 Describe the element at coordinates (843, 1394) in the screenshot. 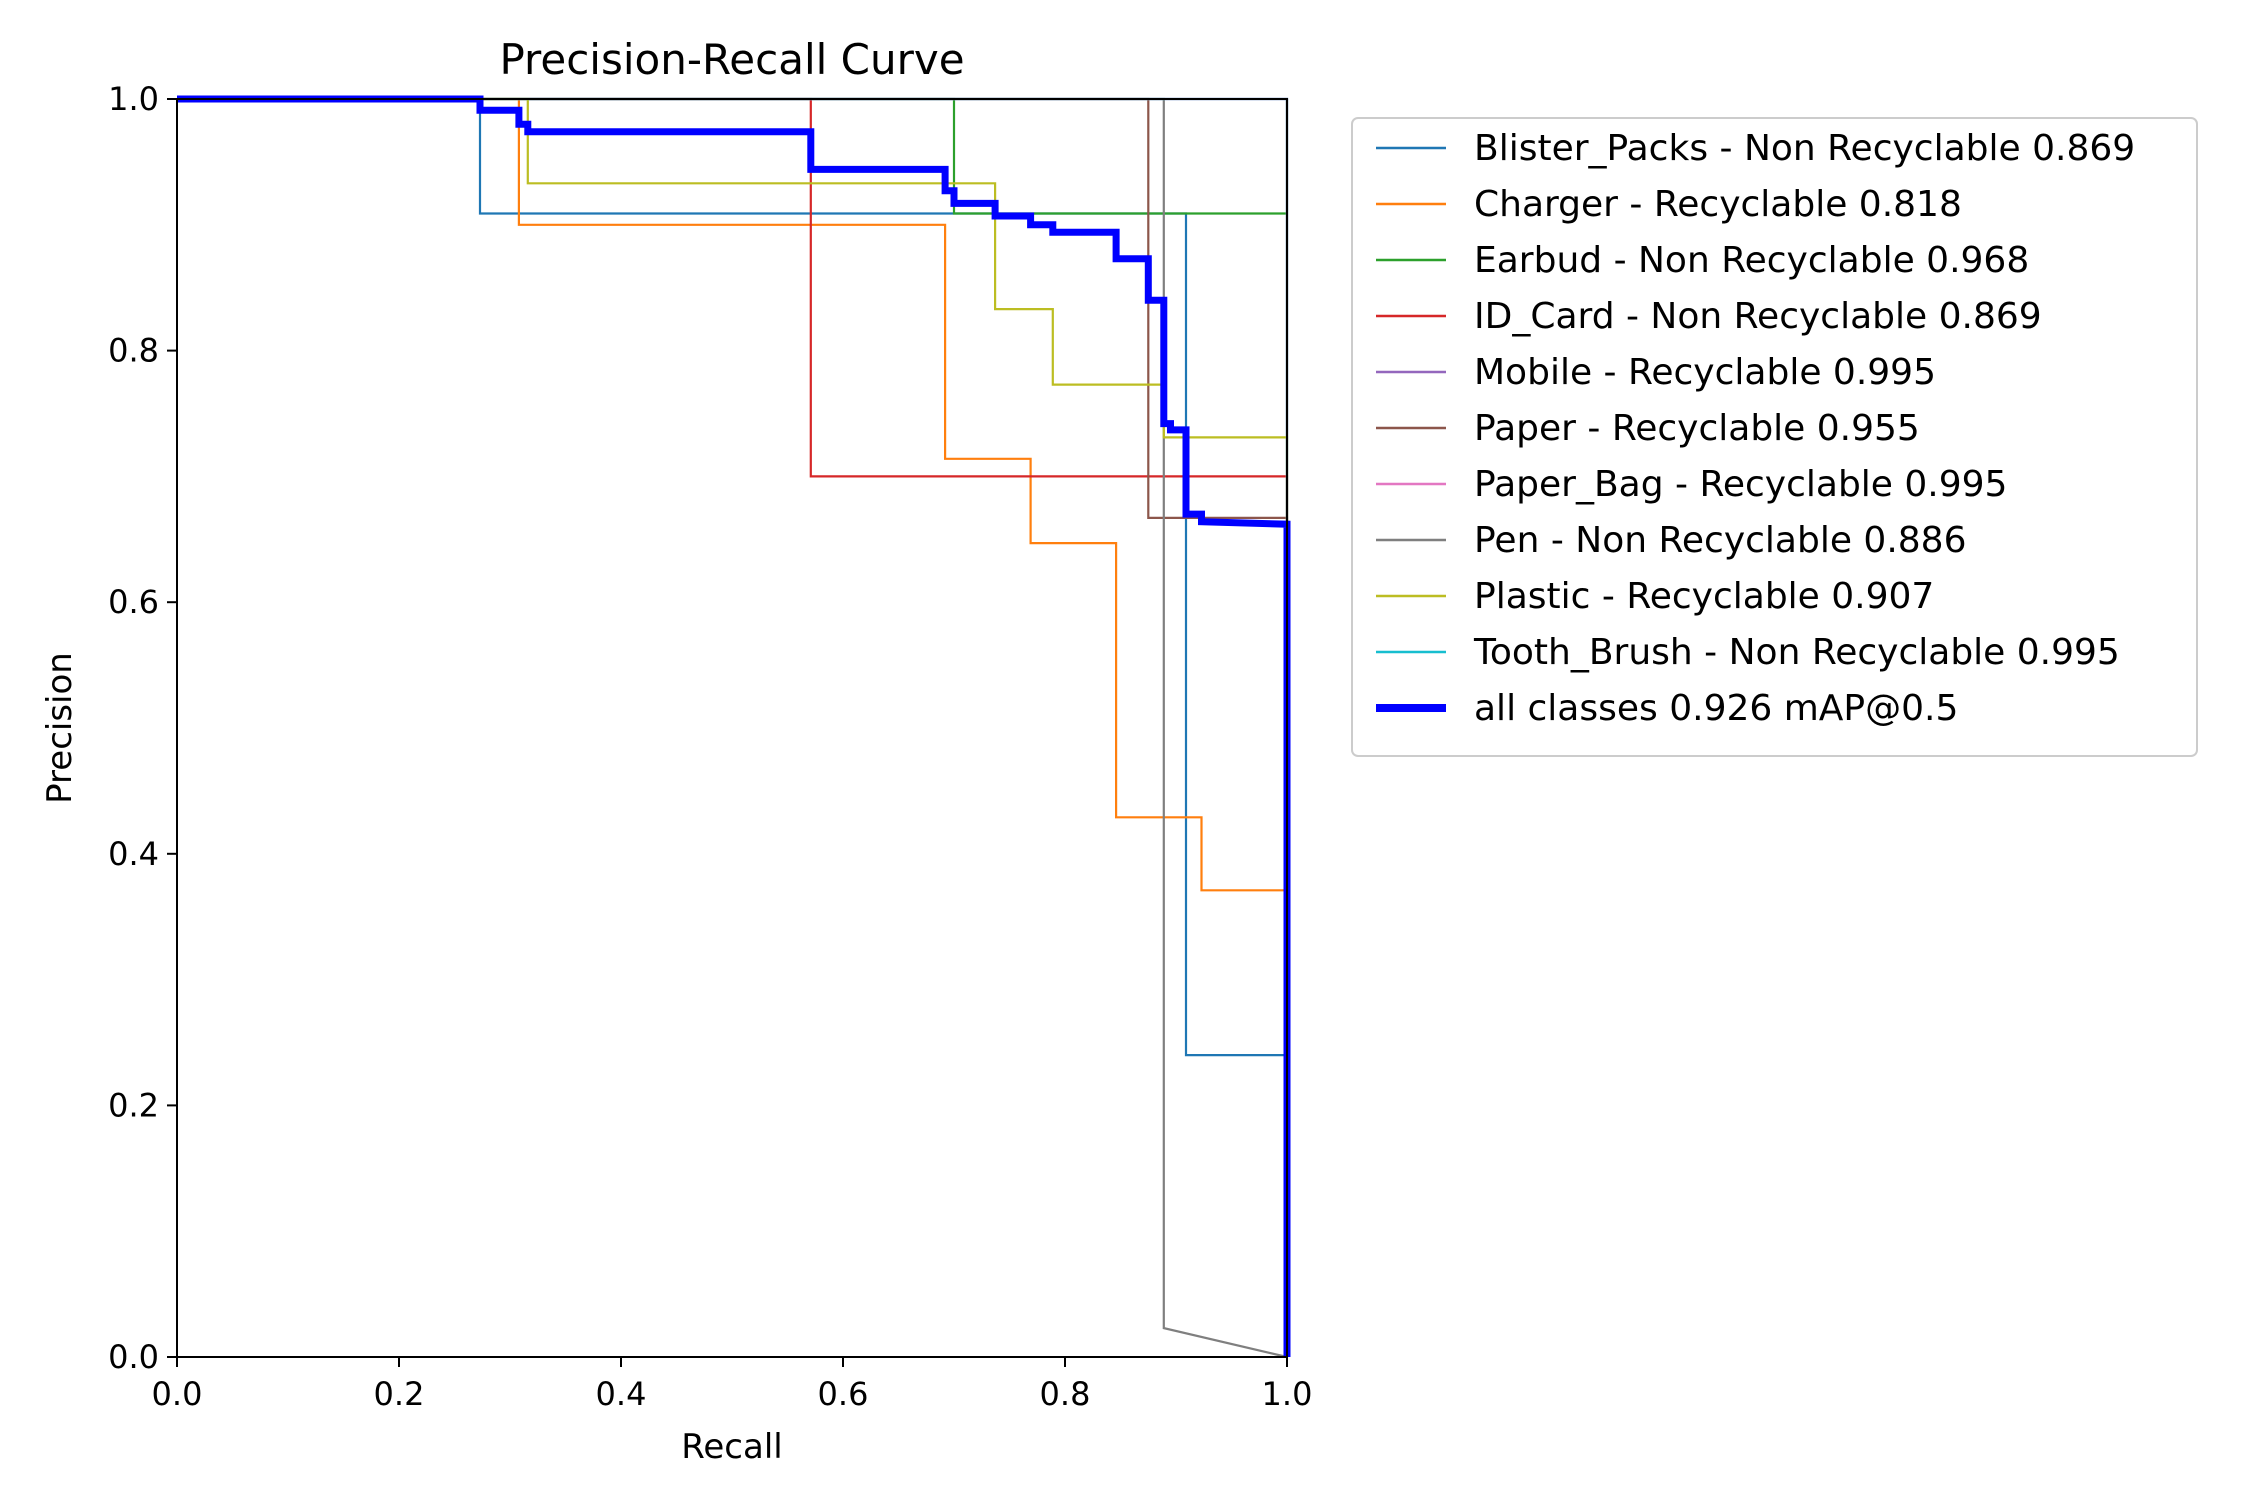

I see `x-tick-label: 0.6` at that location.